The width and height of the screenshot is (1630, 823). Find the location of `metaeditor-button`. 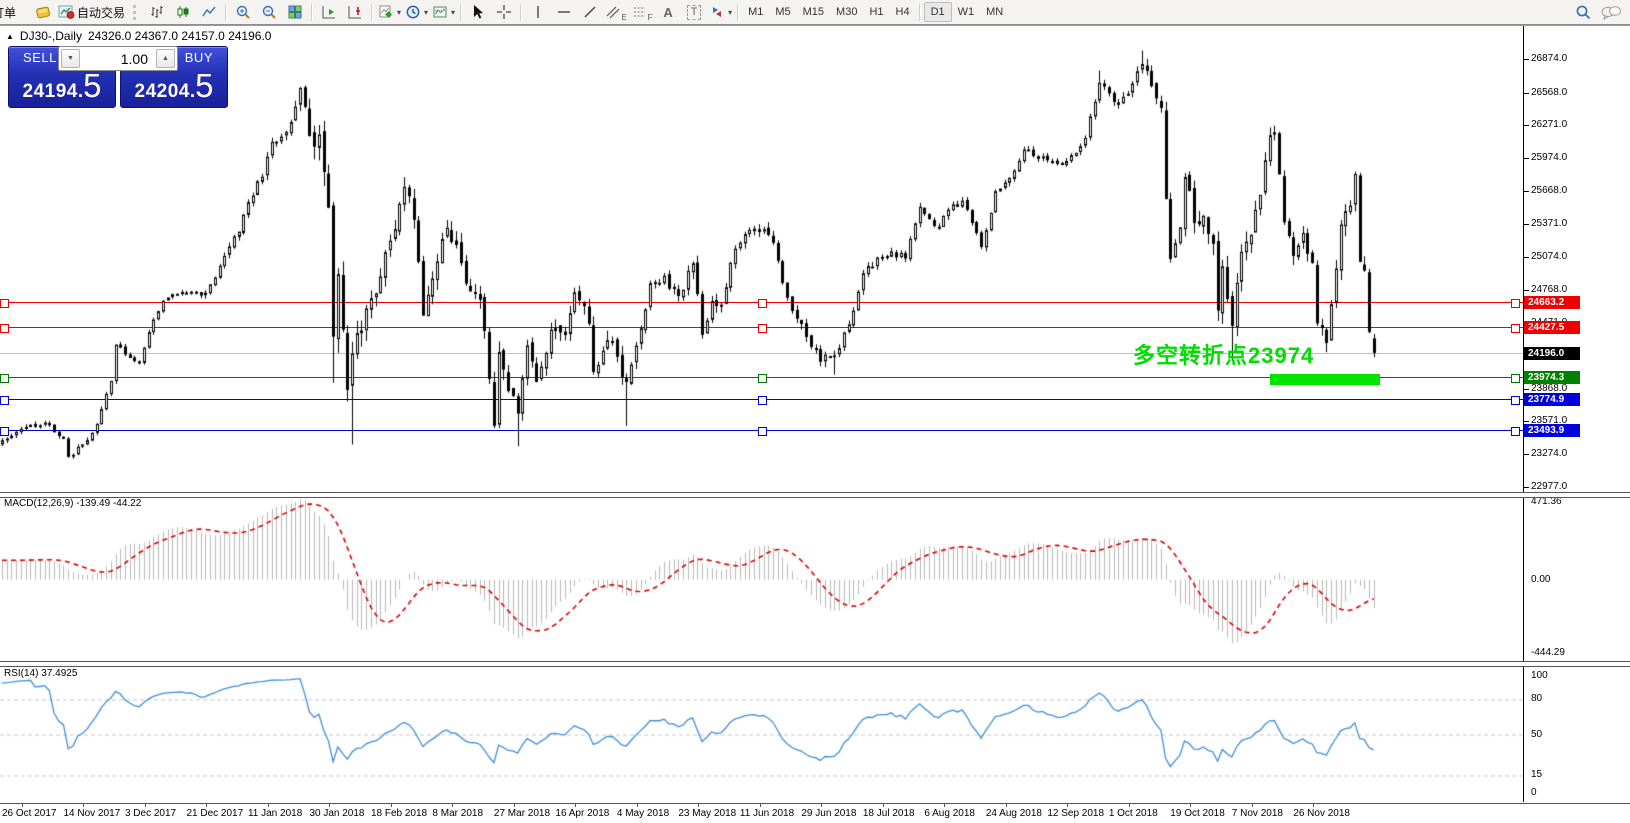

metaeditor-button is located at coordinates (43, 12).